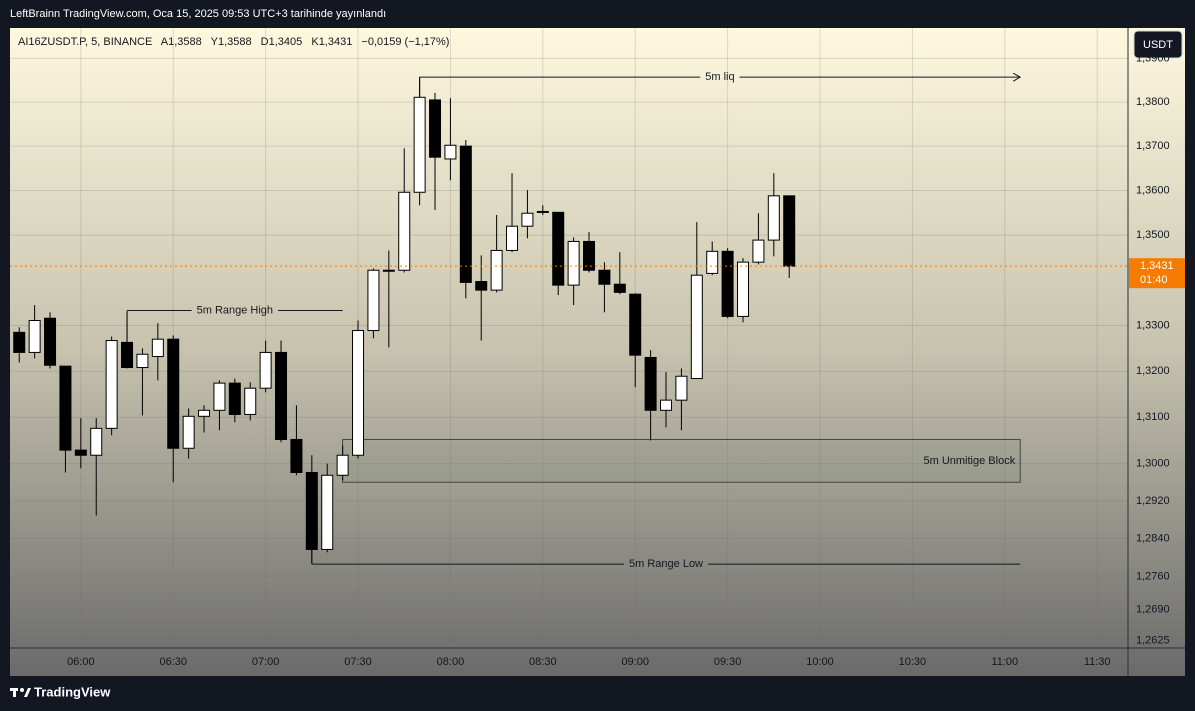 The width and height of the screenshot is (1195, 711). What do you see at coordinates (1153, 501) in the screenshot?
I see `y-tick-label: 1,2920` at bounding box center [1153, 501].